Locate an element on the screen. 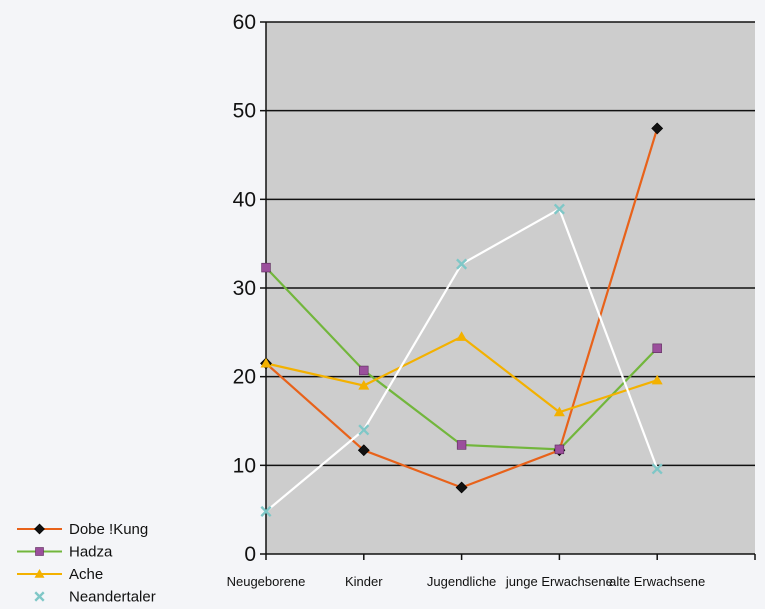 The image size is (765, 609). legend-label-hadza: Hadza is located at coordinates (91, 552).